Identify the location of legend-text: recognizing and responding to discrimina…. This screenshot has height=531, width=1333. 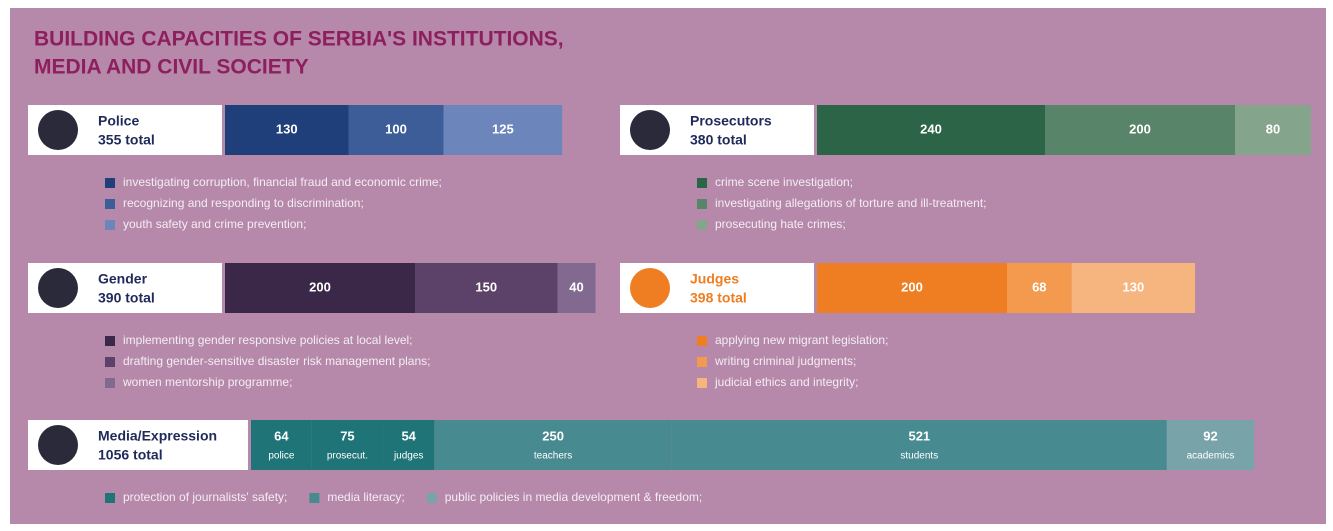
(243, 203).